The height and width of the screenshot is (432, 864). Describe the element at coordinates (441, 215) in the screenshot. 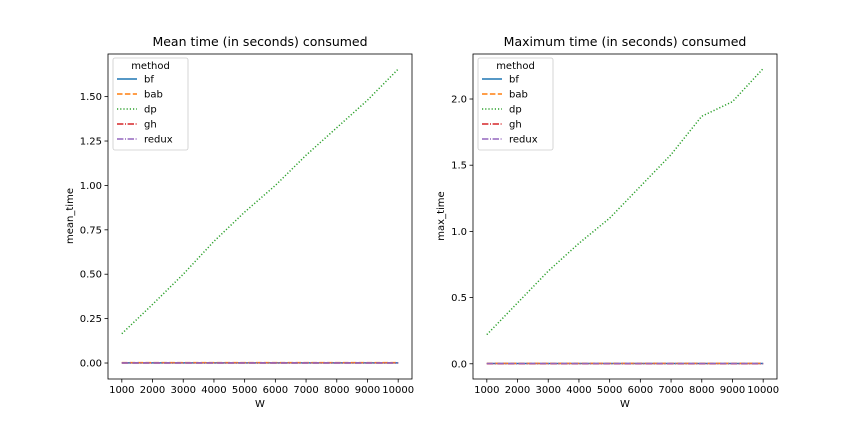

I see `y-axis-label: max_time` at that location.